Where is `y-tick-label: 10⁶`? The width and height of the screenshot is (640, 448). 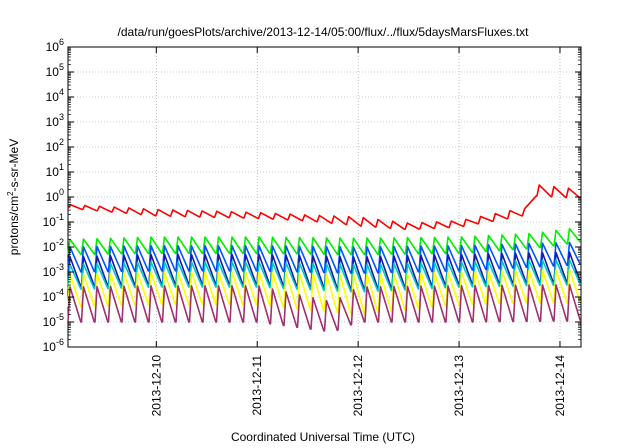
y-tick-label: 10⁶ is located at coordinates (55, 45).